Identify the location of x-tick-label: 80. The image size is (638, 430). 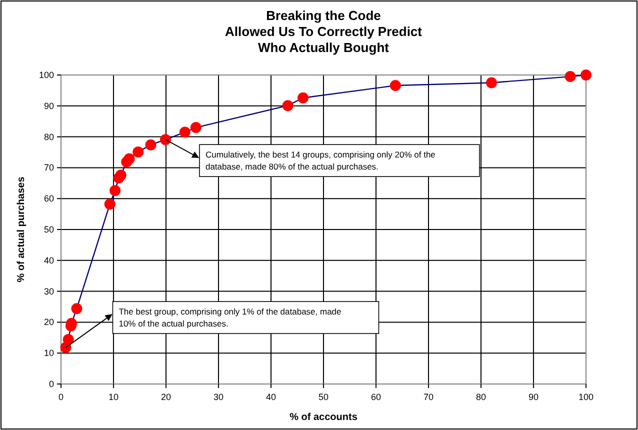
(481, 397).